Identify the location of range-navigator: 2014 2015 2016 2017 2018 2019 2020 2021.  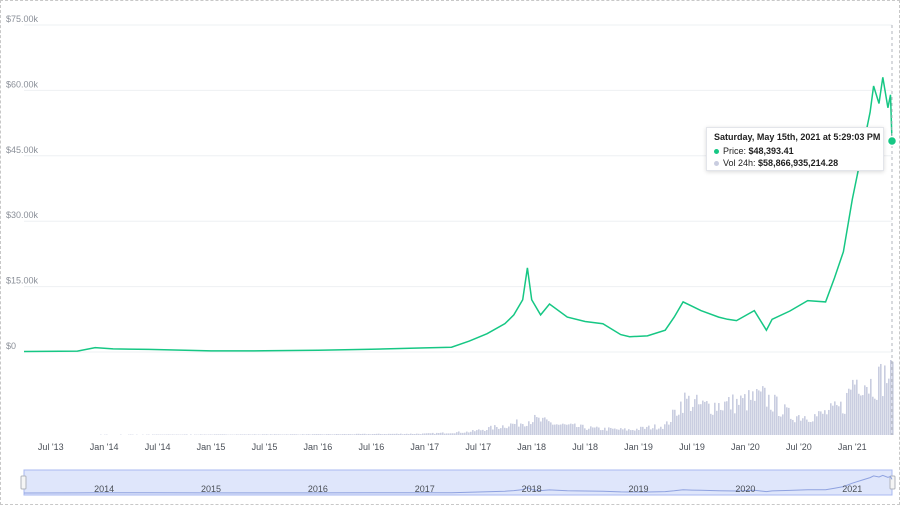
(458, 482).